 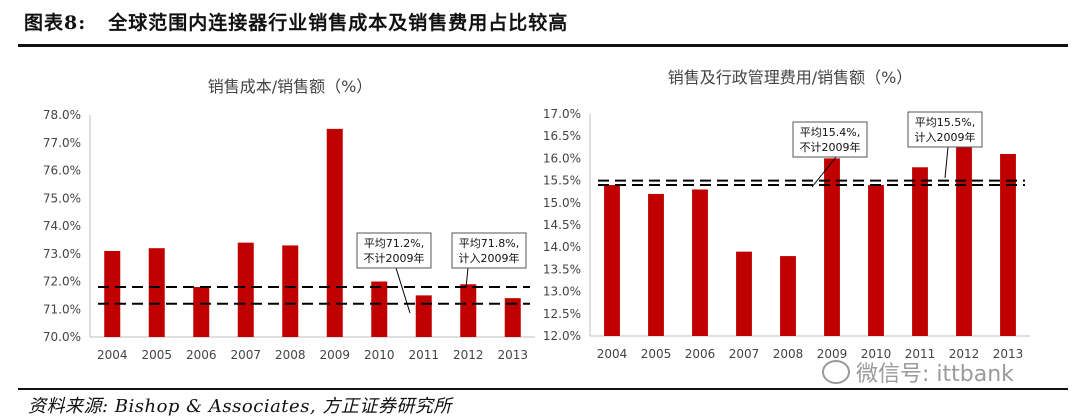 I want to click on chart2-bar-2004, so click(x=612, y=260).